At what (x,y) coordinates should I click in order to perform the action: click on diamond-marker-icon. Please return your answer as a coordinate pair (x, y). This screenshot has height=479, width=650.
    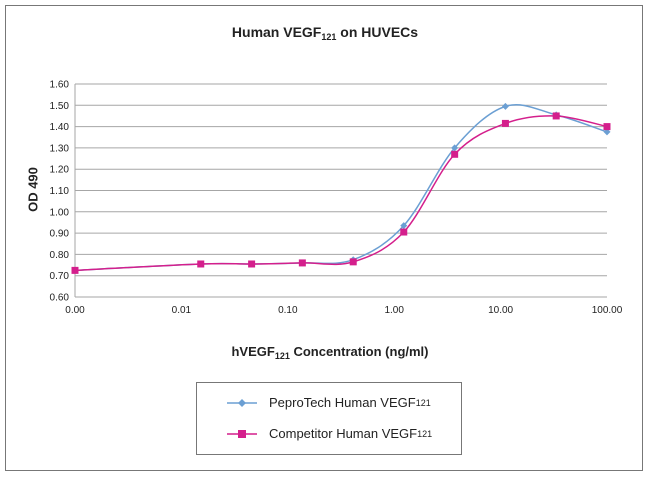
    Looking at the image, I should click on (242, 402).